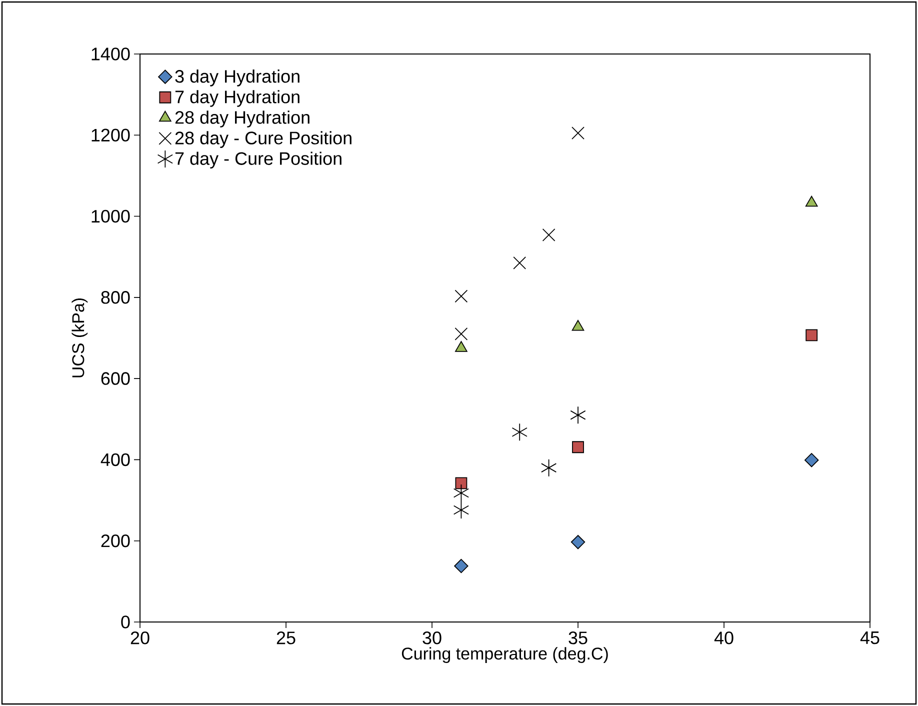  Describe the element at coordinates (125, 622) in the screenshot. I see `y-tick-label: 0` at that location.